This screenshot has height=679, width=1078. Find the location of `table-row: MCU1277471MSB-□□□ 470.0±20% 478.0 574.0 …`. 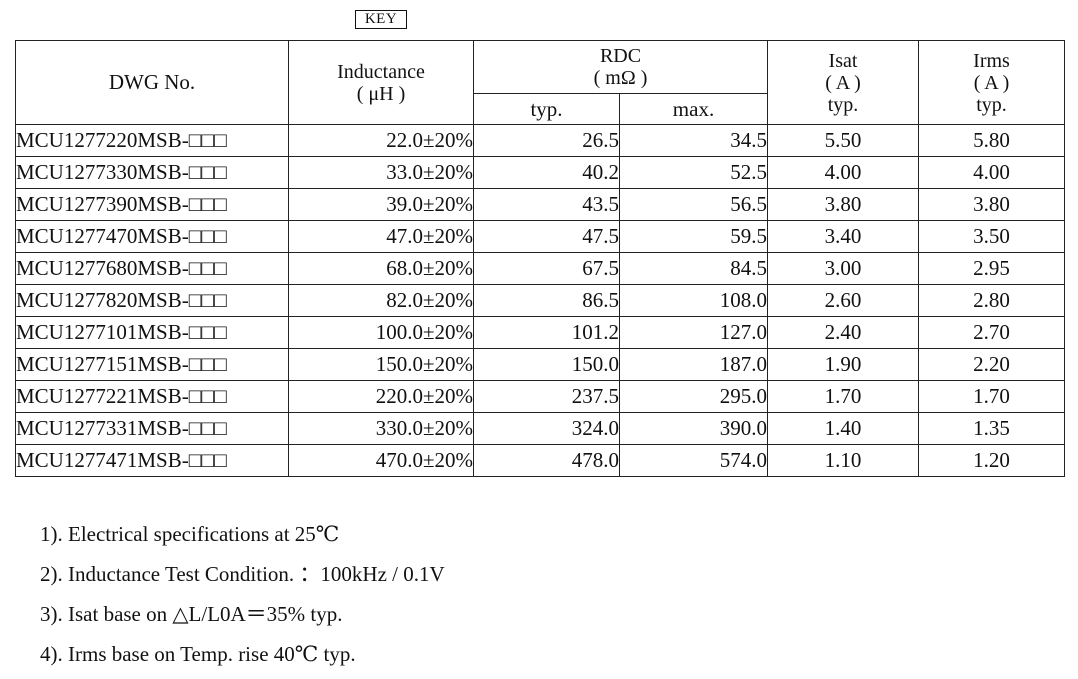

table-row: MCU1277471MSB-□□□ 470.0±20% 478.0 574.0 … is located at coordinates (540, 460).